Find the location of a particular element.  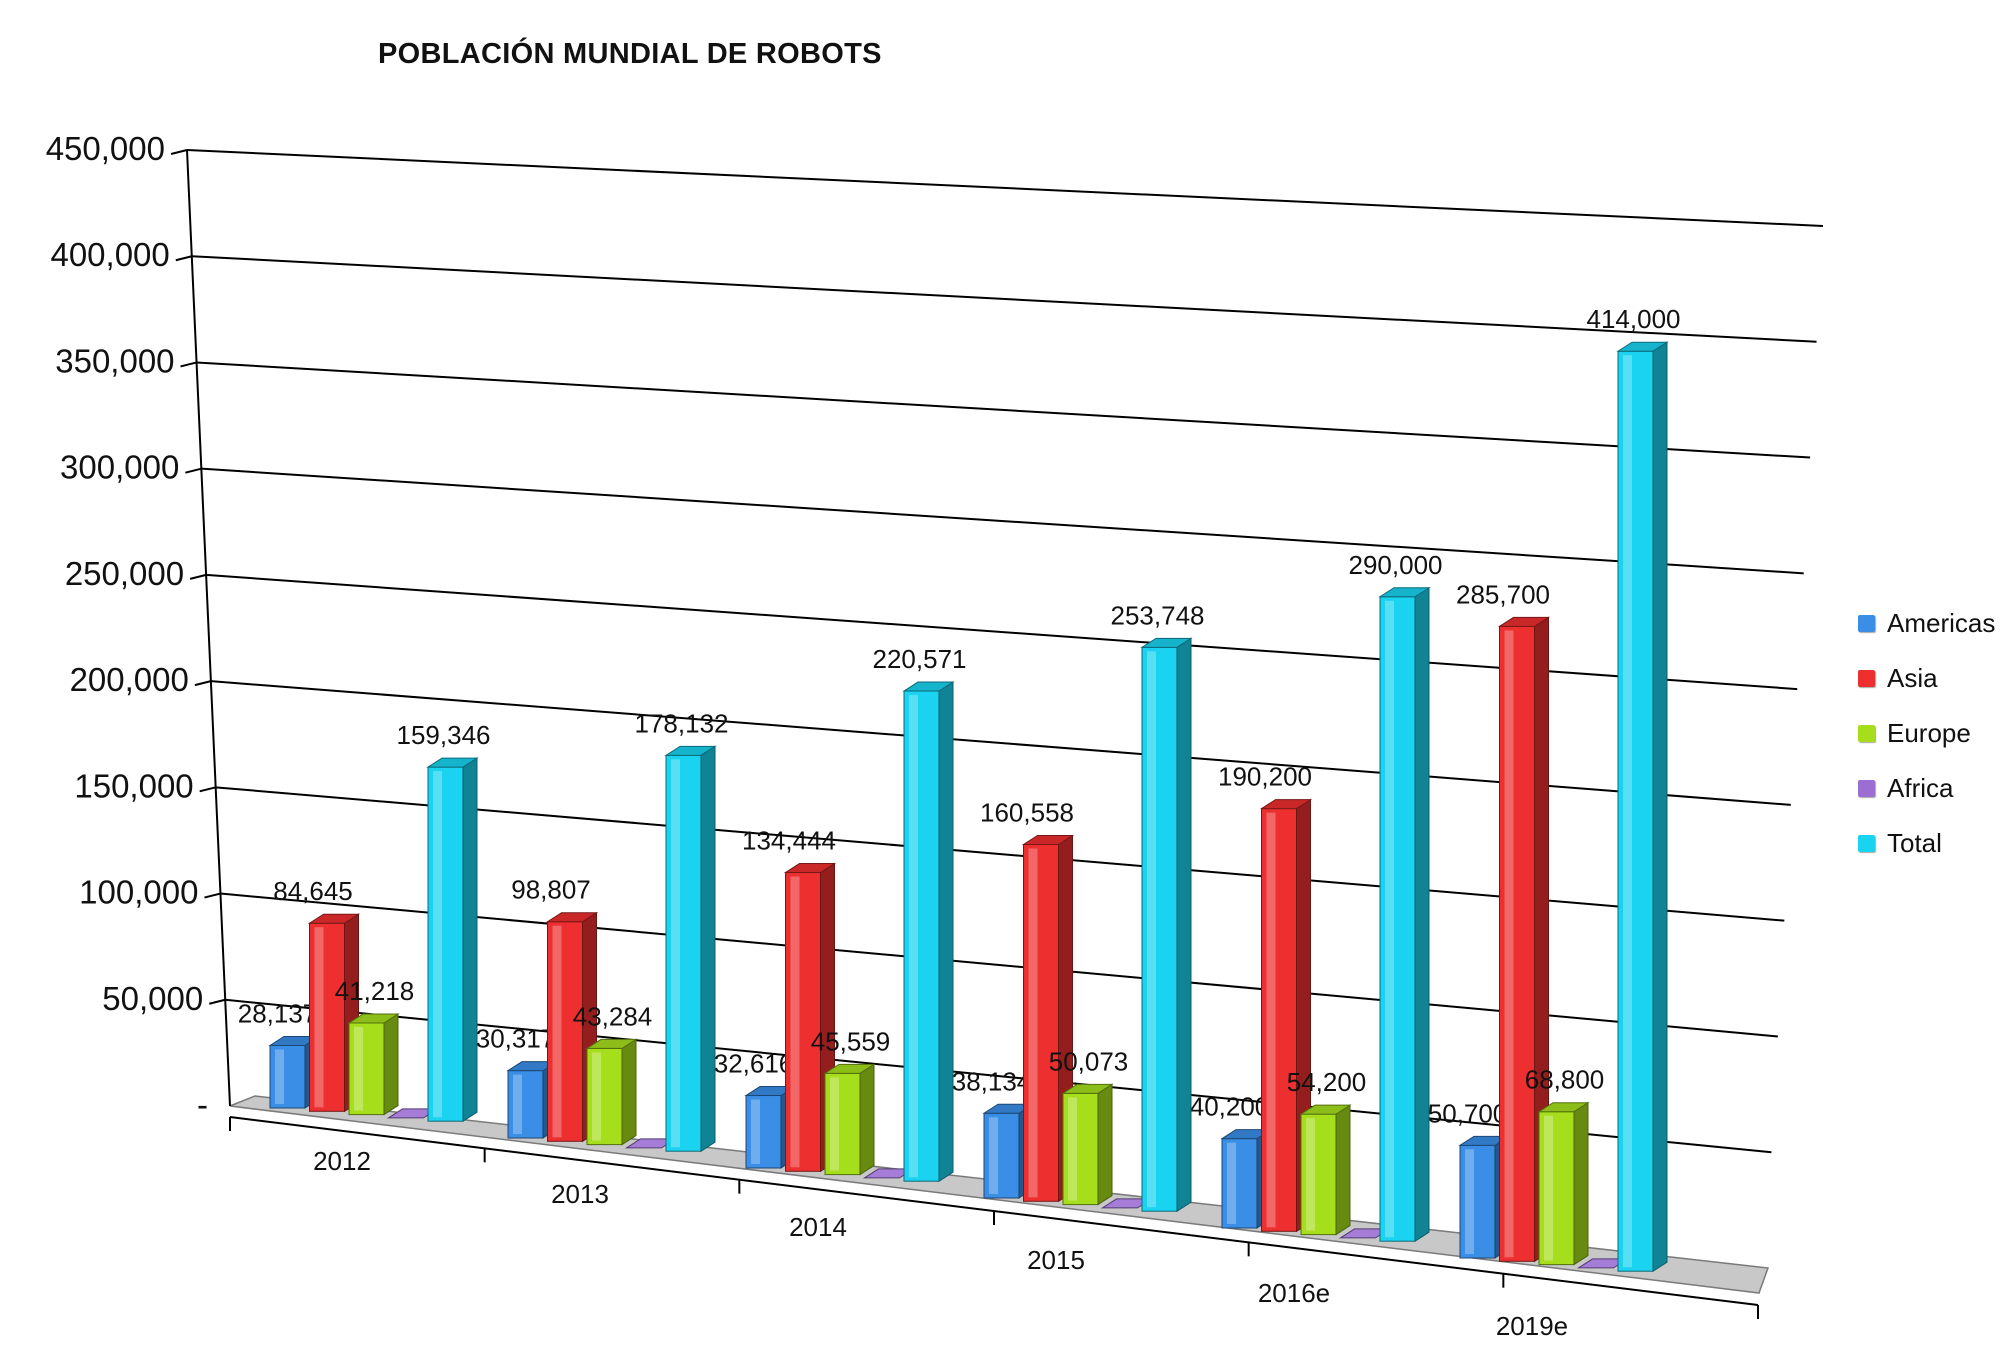

x-tick-label: 2015 is located at coordinates (1056, 1260).